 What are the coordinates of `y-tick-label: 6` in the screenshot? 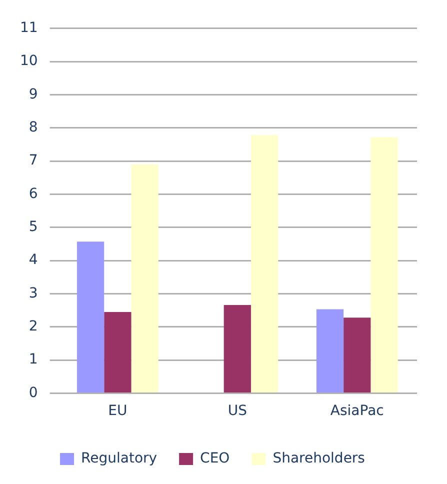 It's located at (33, 194).